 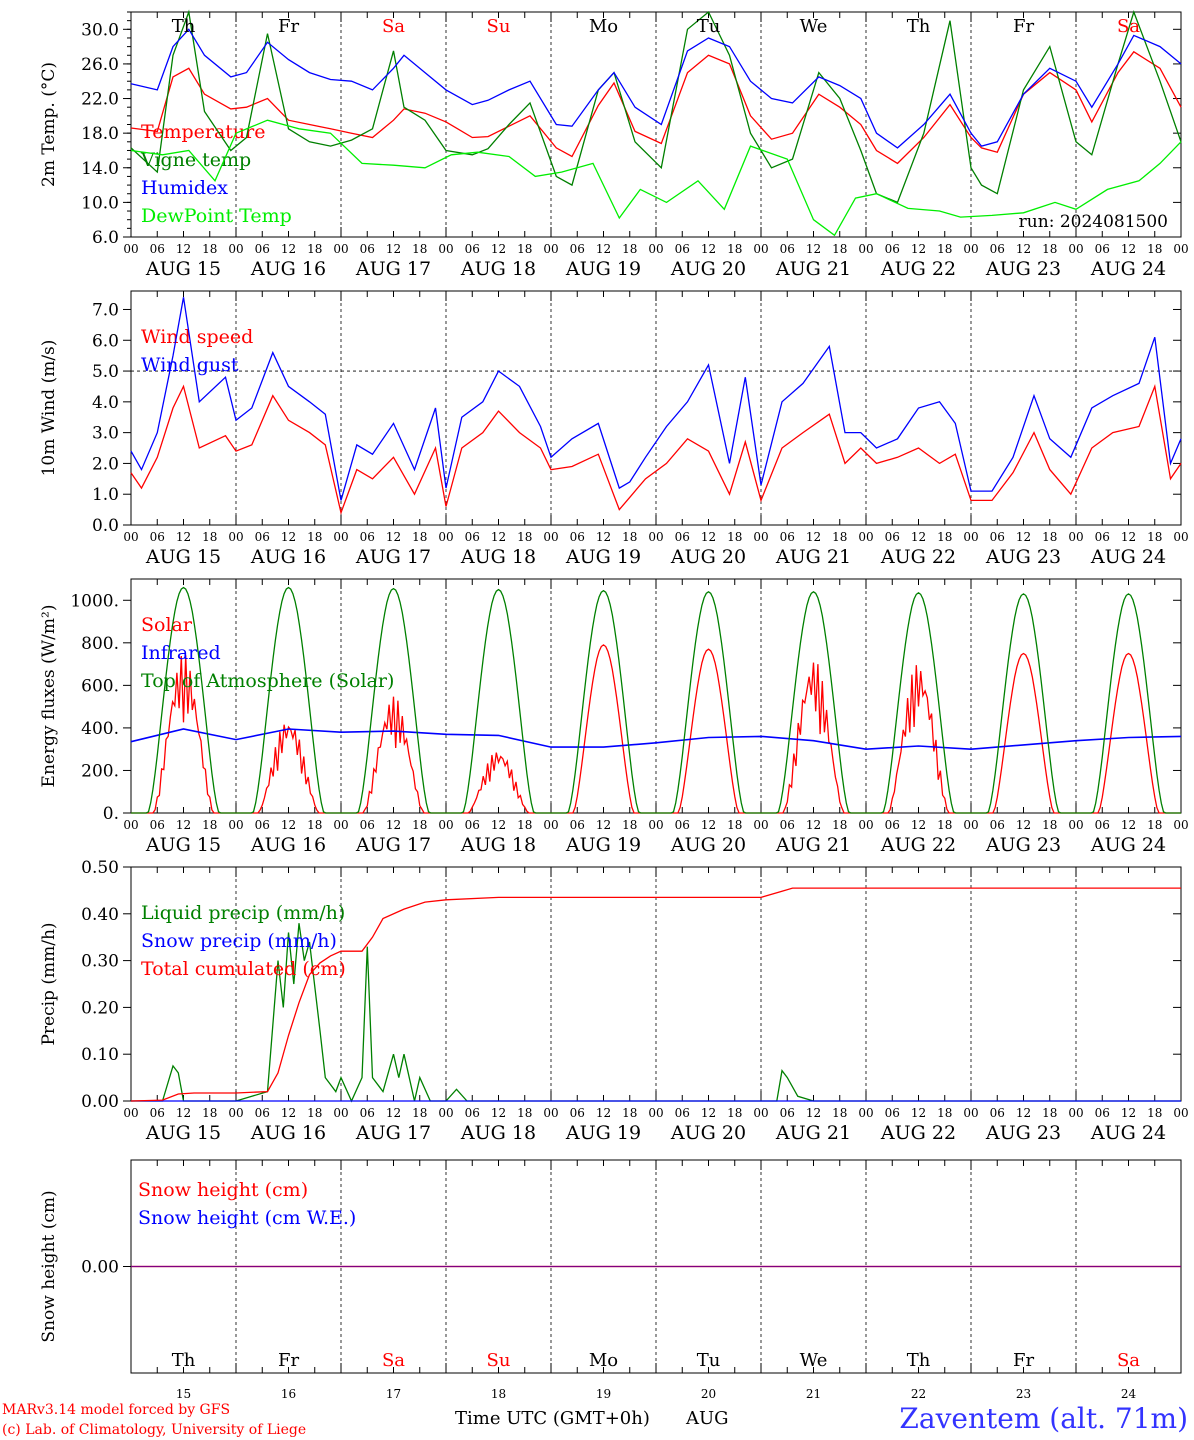 What do you see at coordinates (116, 1410) in the screenshot?
I see `model-credit: MARv3.14 model forced by GFS` at bounding box center [116, 1410].